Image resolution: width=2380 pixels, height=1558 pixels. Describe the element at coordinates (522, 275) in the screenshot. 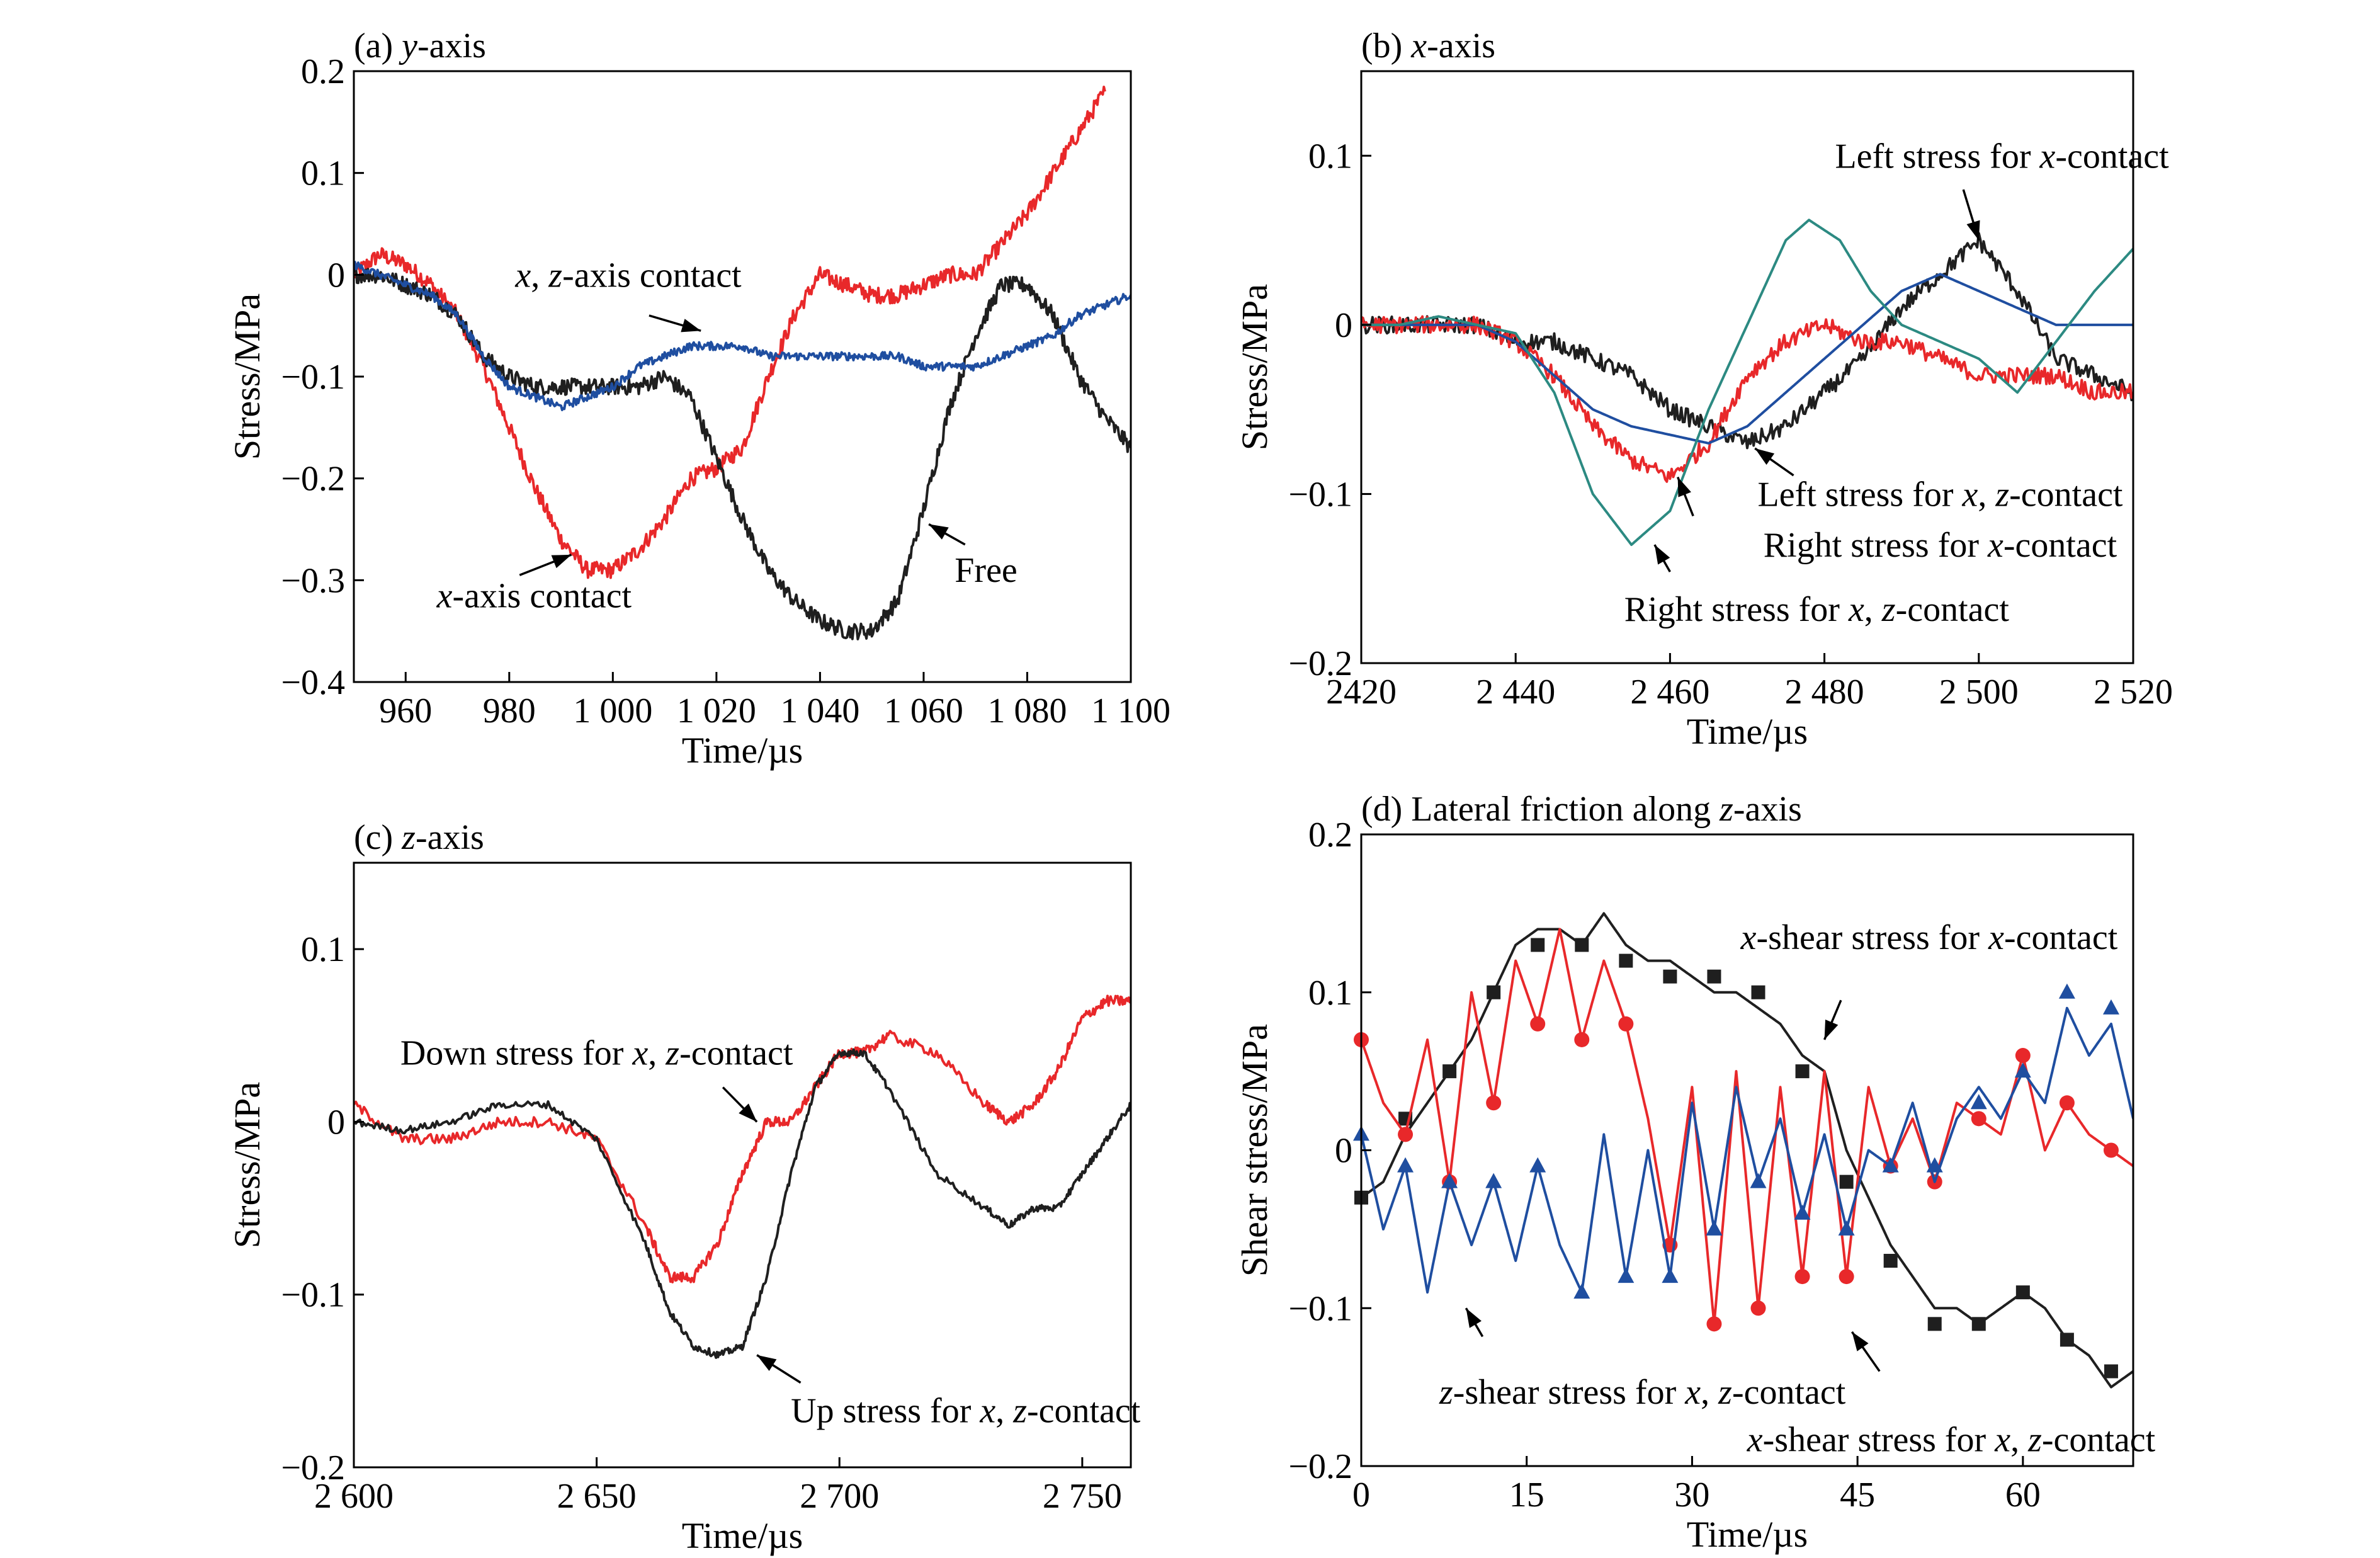

I see `panel-a-annotation-part: x` at that location.